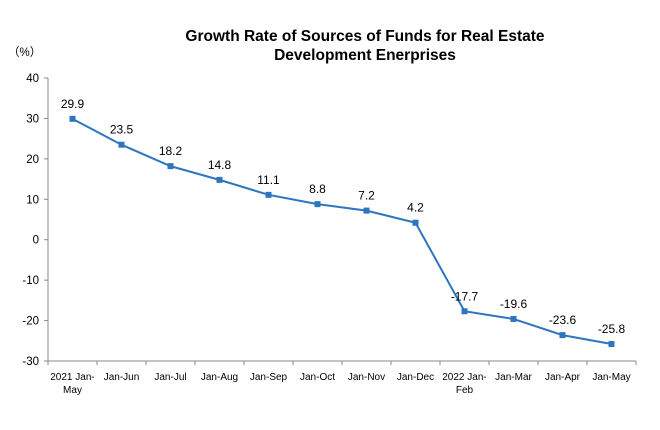 This screenshot has width=660, height=430. Describe the element at coordinates (219, 377) in the screenshot. I see `x-tick-label: Jan-Aug` at that location.